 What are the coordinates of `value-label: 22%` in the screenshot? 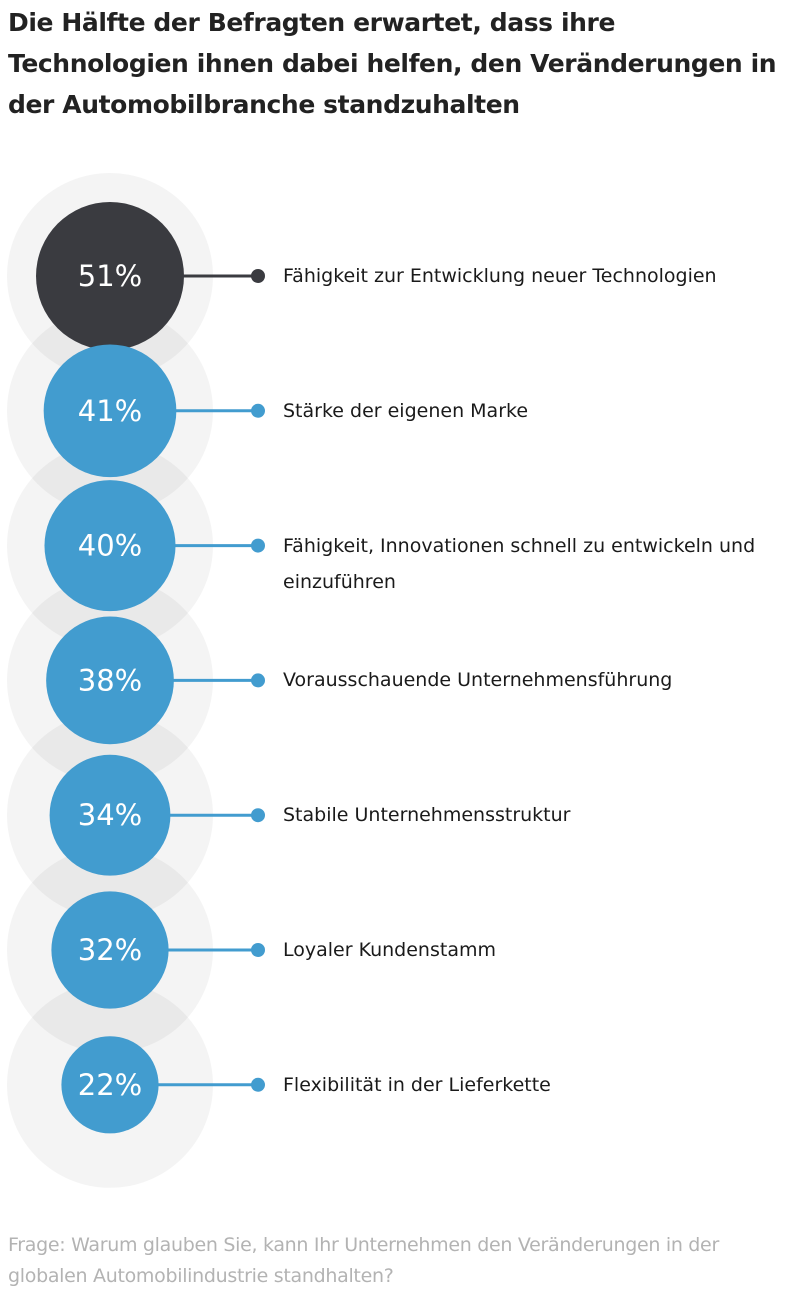 It's located at (110, 1085).